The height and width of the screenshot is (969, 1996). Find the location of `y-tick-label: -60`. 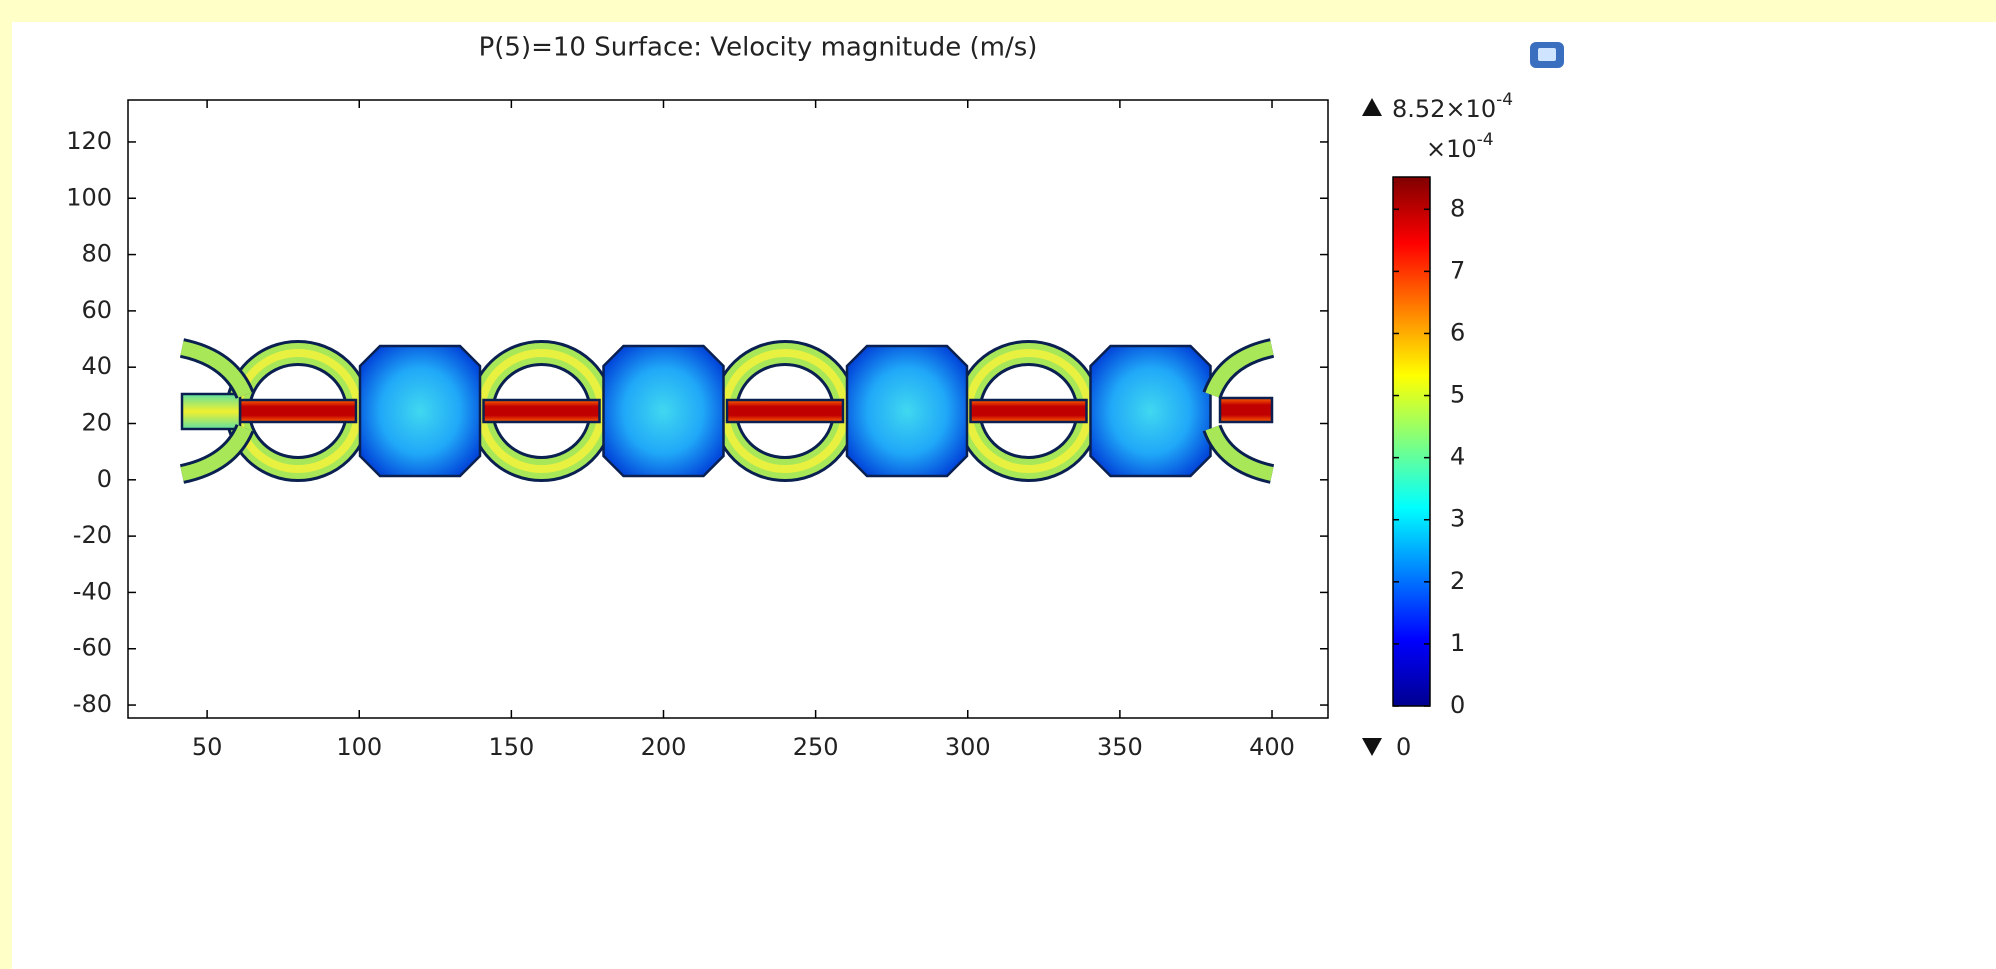

y-tick-label: -60 is located at coordinates (92, 648).